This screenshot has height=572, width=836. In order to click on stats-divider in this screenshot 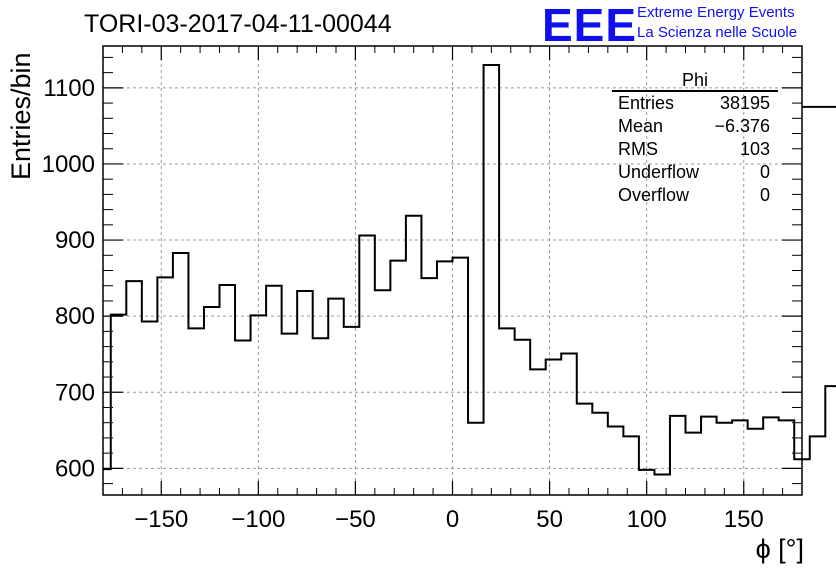, I will do `click(695, 91)`.